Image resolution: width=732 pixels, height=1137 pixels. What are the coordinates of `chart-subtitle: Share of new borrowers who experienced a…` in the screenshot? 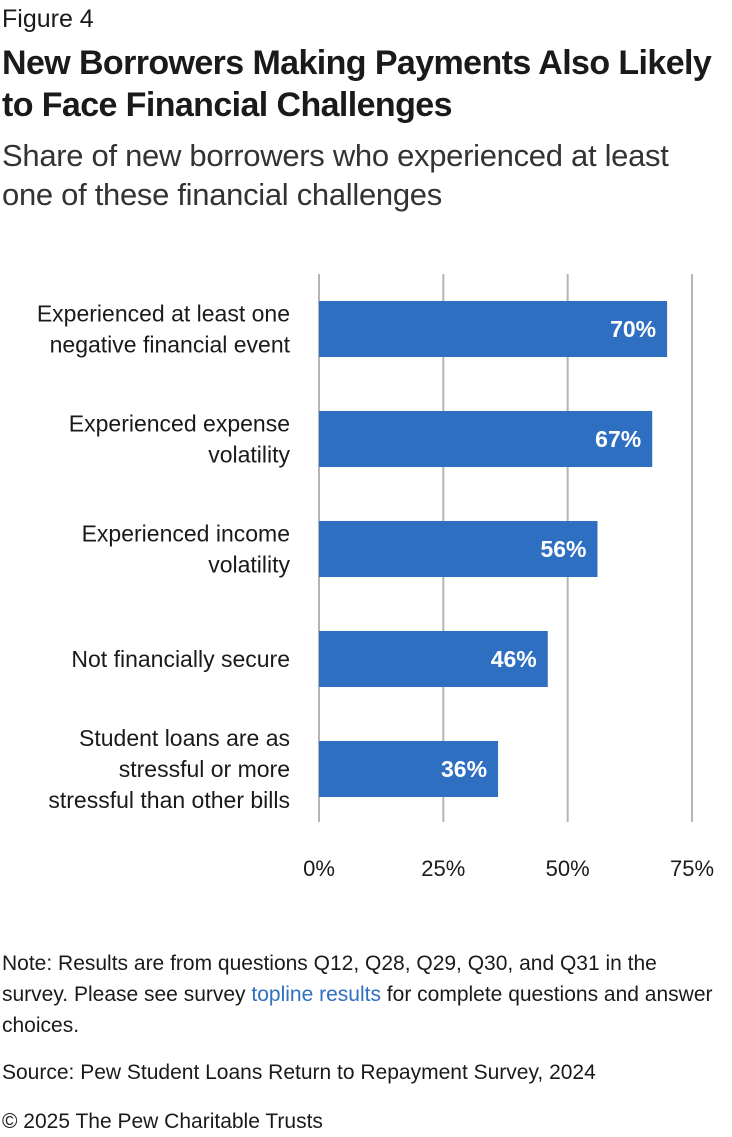 It's located at (335, 175).